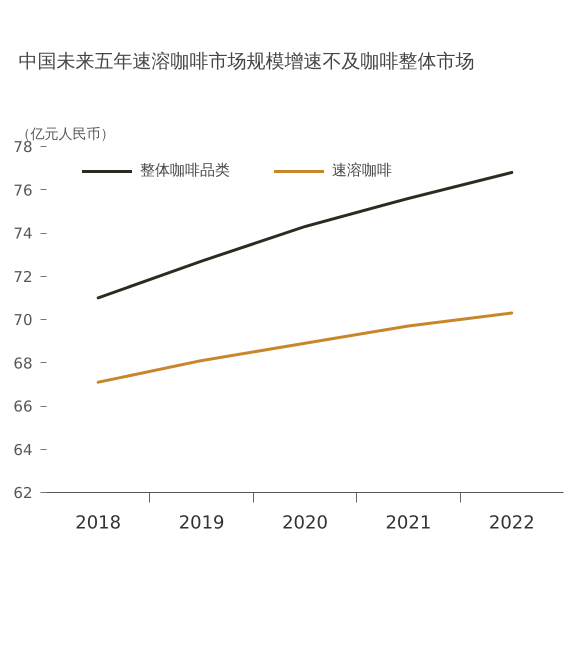  Describe the element at coordinates (23, 190) in the screenshot. I see `y-tick-label: 76` at that location.